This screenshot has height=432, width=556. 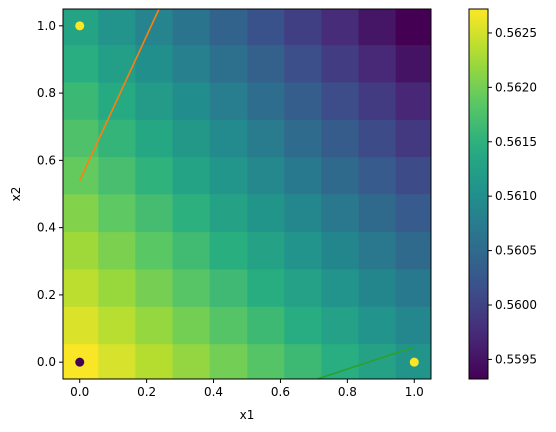 I want to click on colorbar-tick-label: 0.5625, so click(x=516, y=33).